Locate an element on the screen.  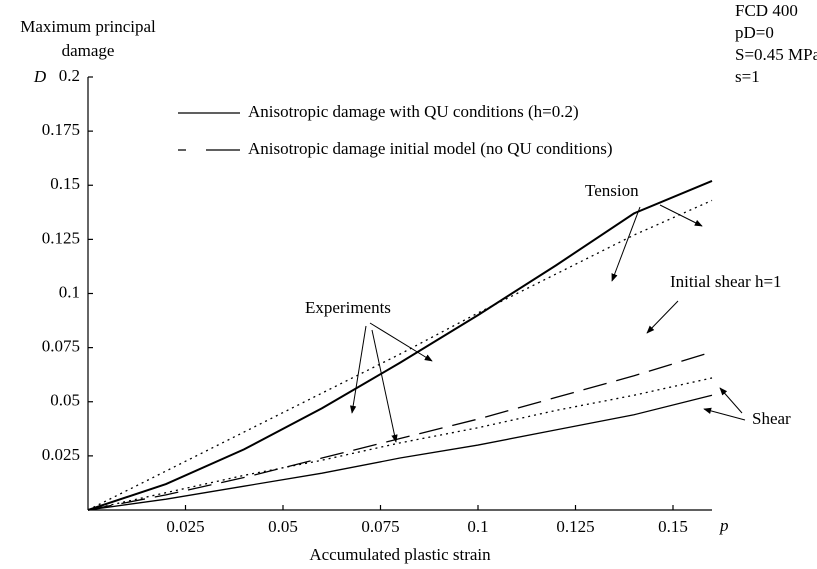
x-tick-label: 0.025 is located at coordinates (185, 526).